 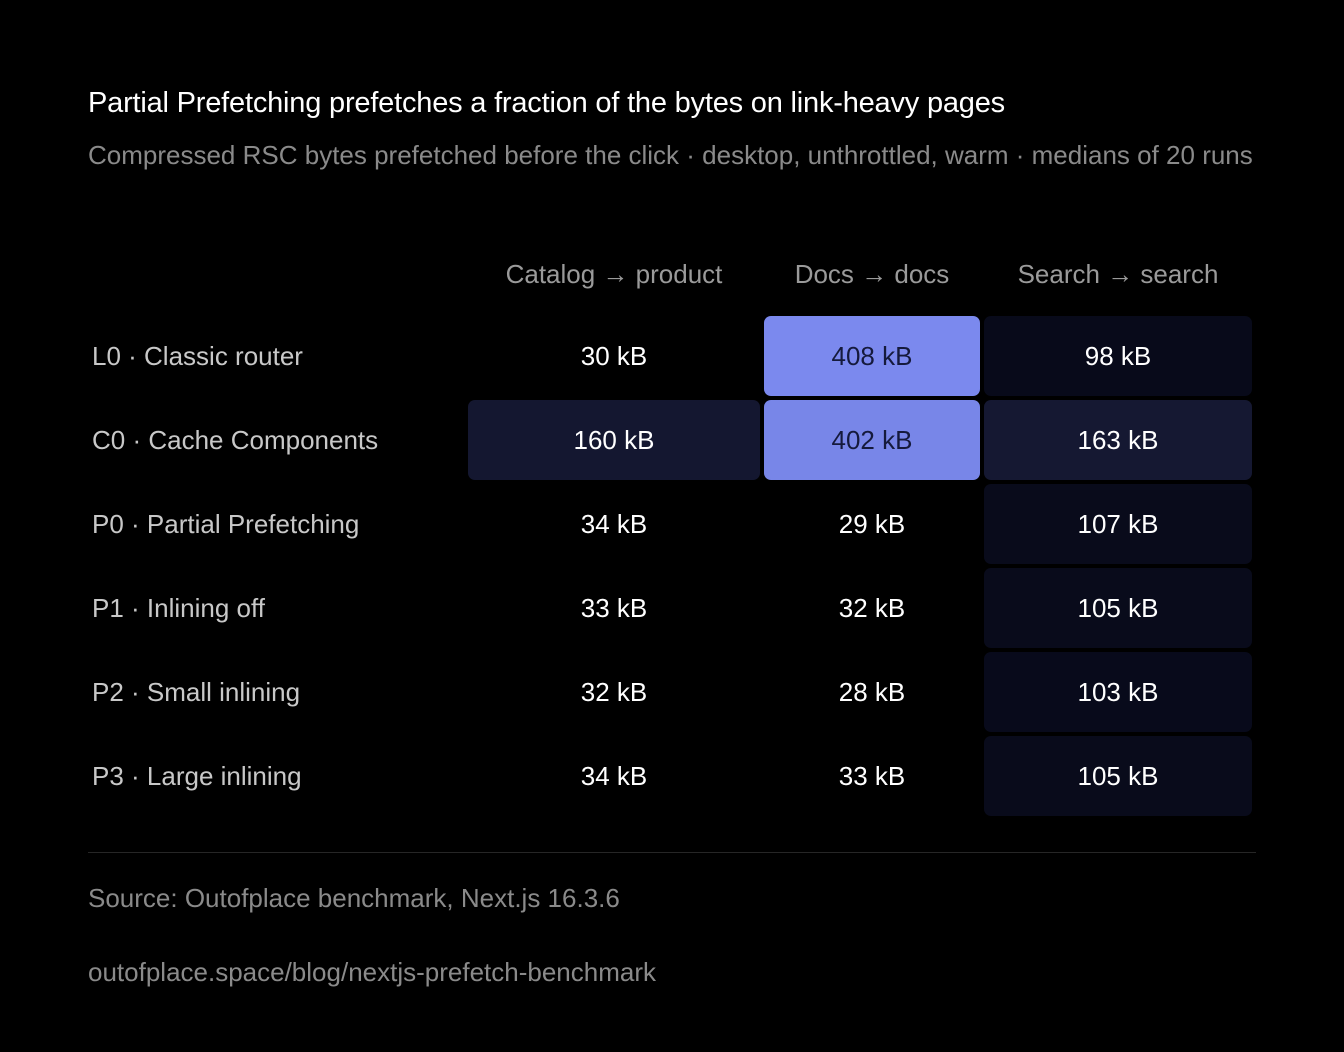 I want to click on column-header: Docs → docs, so click(x=872, y=274).